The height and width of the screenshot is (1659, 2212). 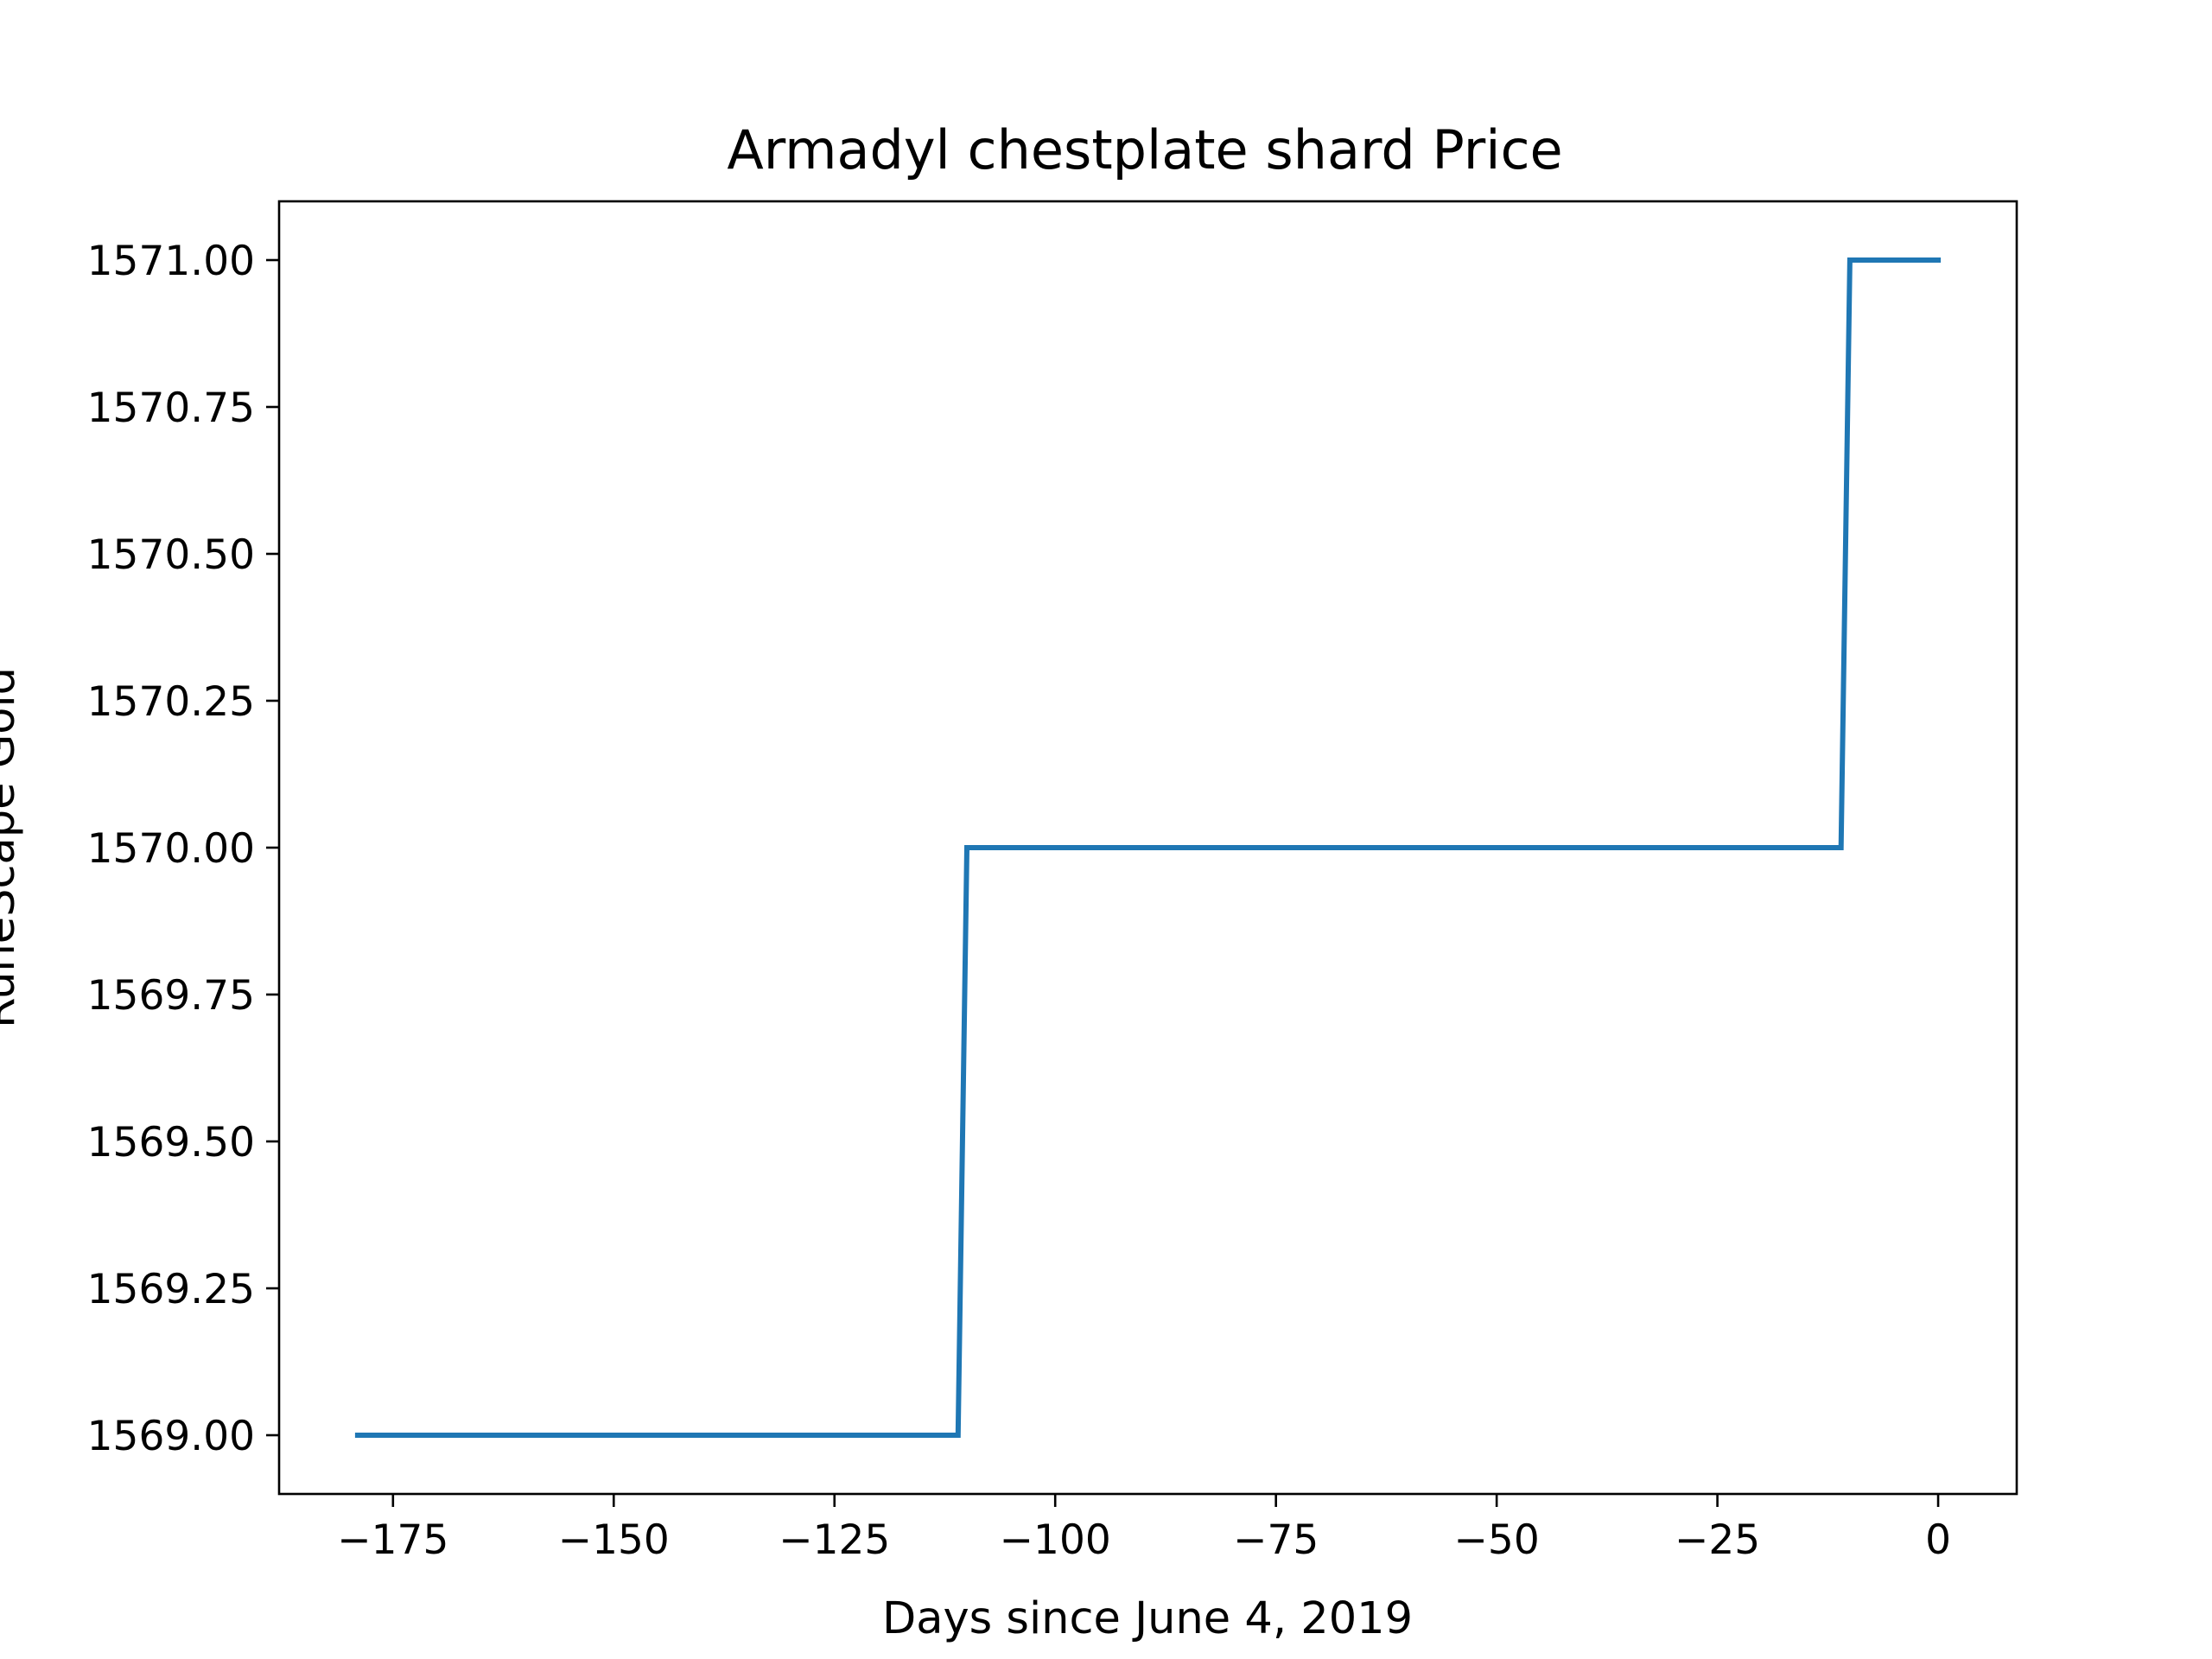 I want to click on x-tick-label: 0, so click(x=1938, y=1540).